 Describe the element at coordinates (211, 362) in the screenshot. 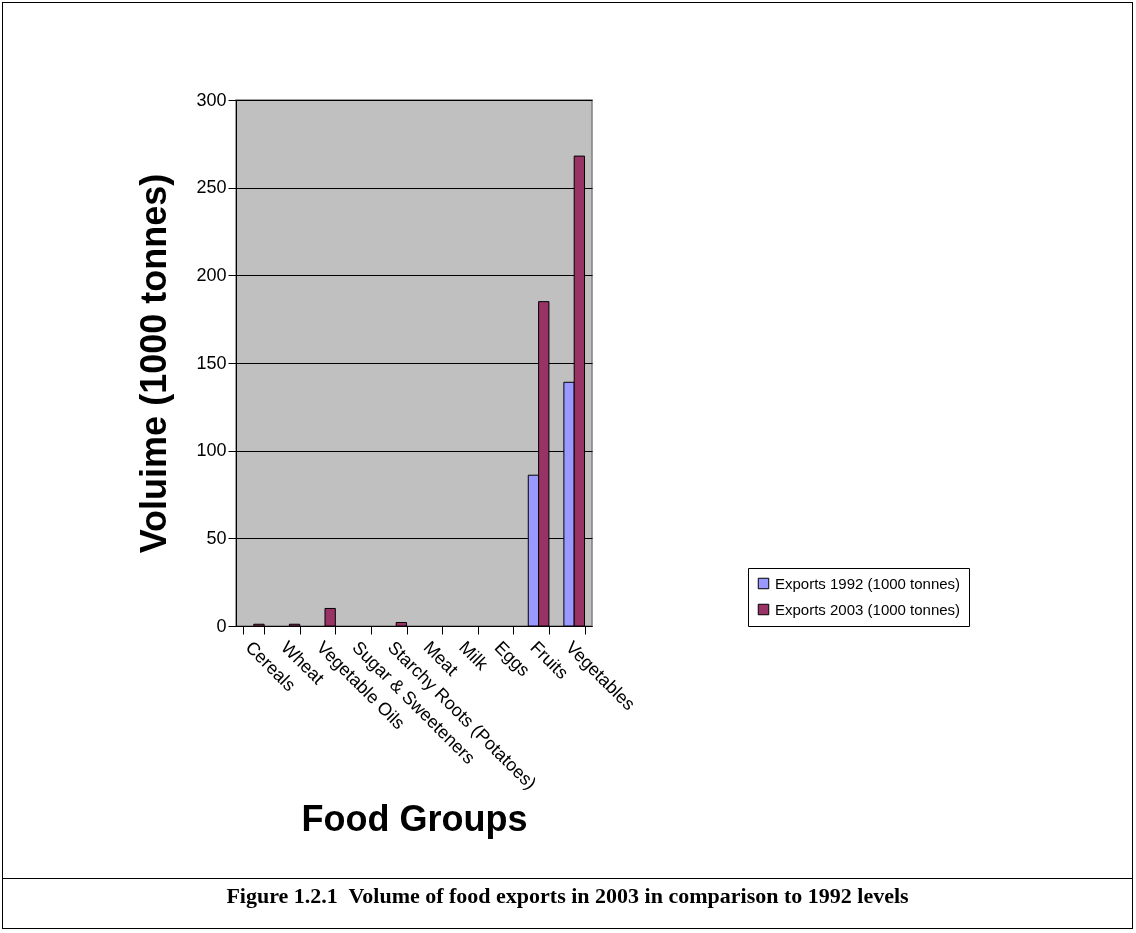

I see `y-tick-label: 150` at that location.